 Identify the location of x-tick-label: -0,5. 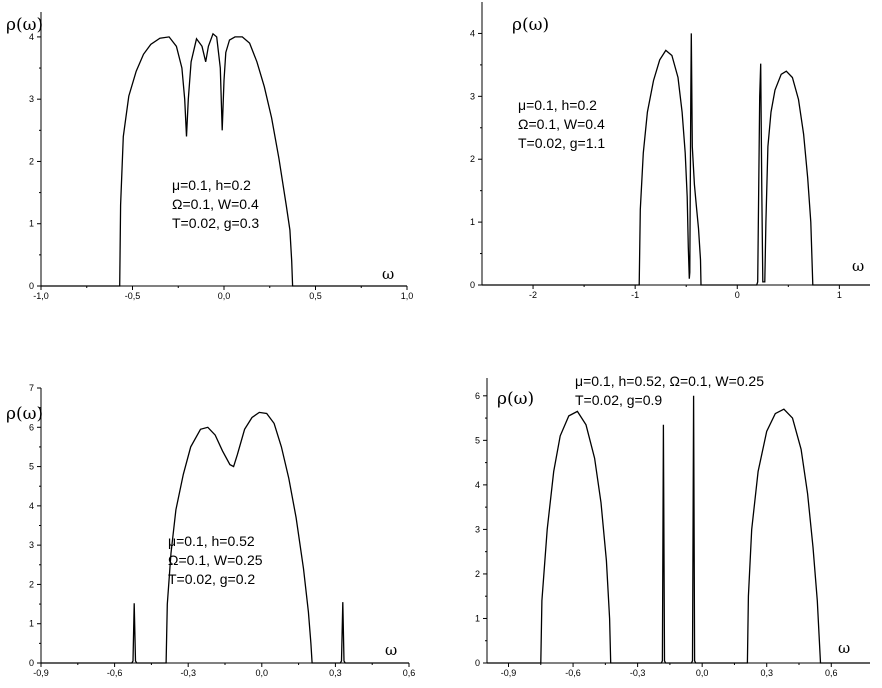
(133, 296).